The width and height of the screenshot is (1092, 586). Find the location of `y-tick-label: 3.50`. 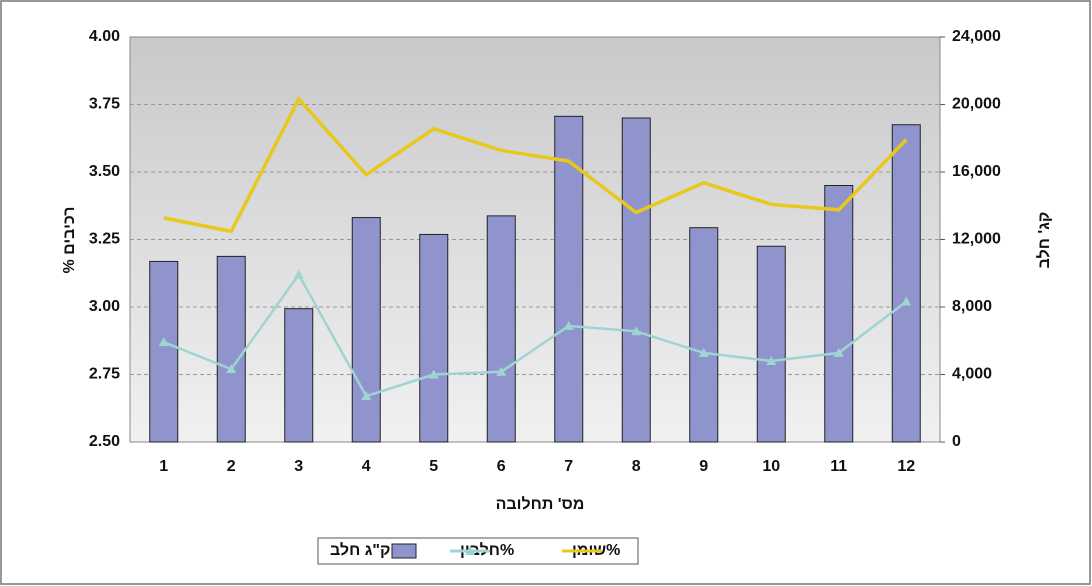

y-tick-label: 3.50 is located at coordinates (104, 171).